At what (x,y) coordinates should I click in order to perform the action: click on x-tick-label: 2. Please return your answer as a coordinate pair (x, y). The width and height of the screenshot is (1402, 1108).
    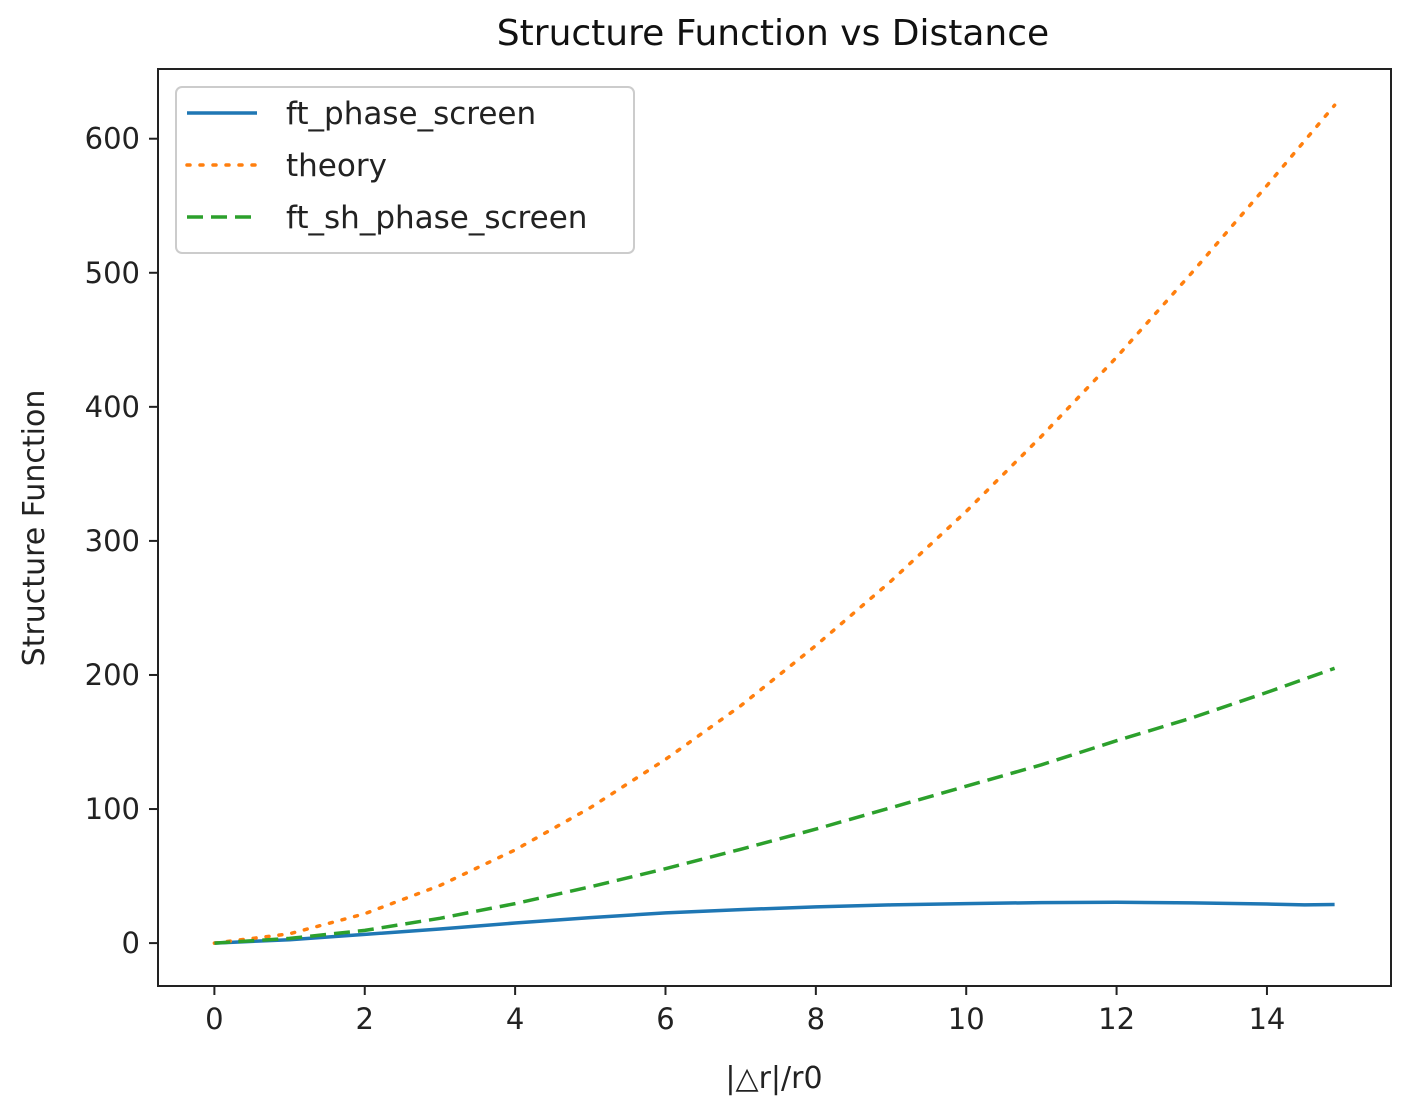
    Looking at the image, I should click on (365, 1019).